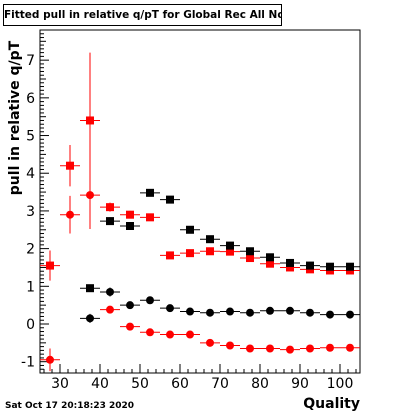 The image size is (400, 414). I want to click on y-tick-label: 1, so click(30, 287).